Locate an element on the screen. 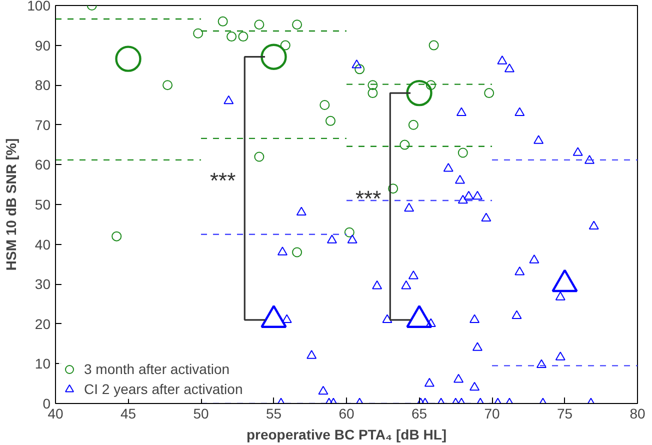 The image size is (652, 445). x-tick-label: 65 is located at coordinates (419, 414).